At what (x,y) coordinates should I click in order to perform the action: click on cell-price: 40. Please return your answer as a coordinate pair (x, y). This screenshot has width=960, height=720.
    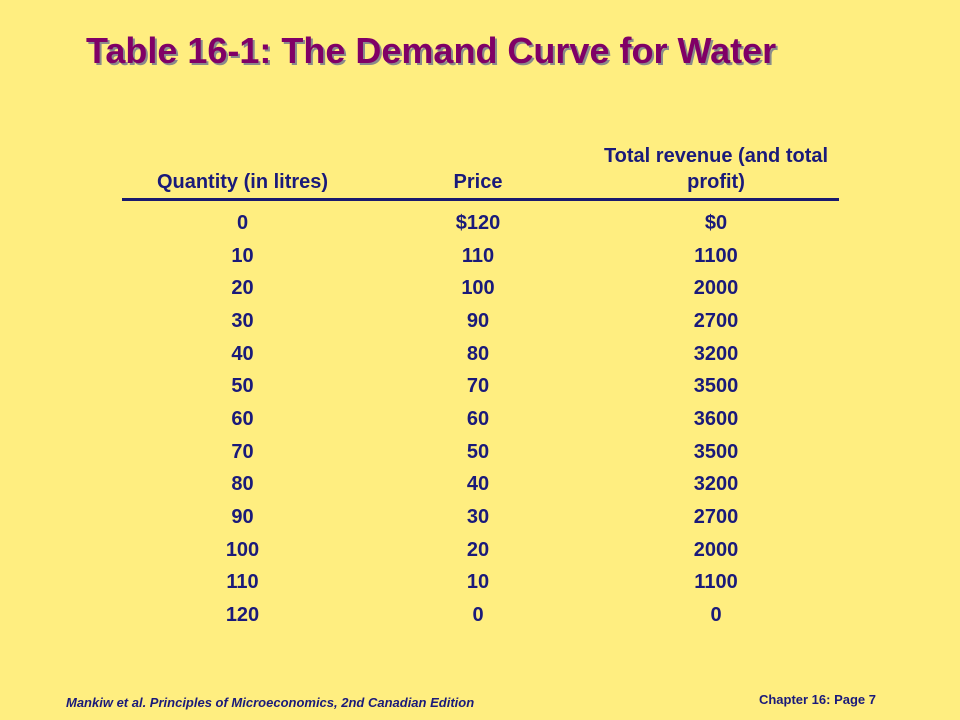
    Looking at the image, I should click on (478, 484).